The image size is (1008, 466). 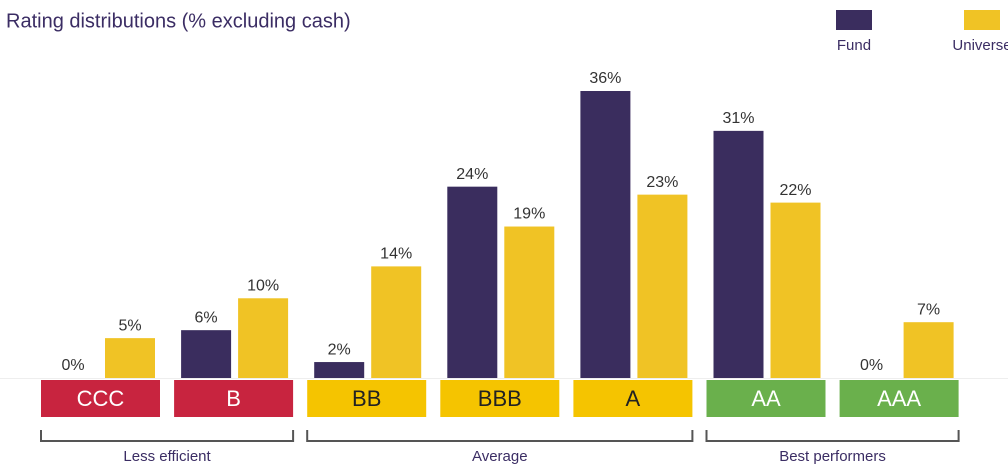 I want to click on group-label: Less efficient, so click(x=167, y=456).